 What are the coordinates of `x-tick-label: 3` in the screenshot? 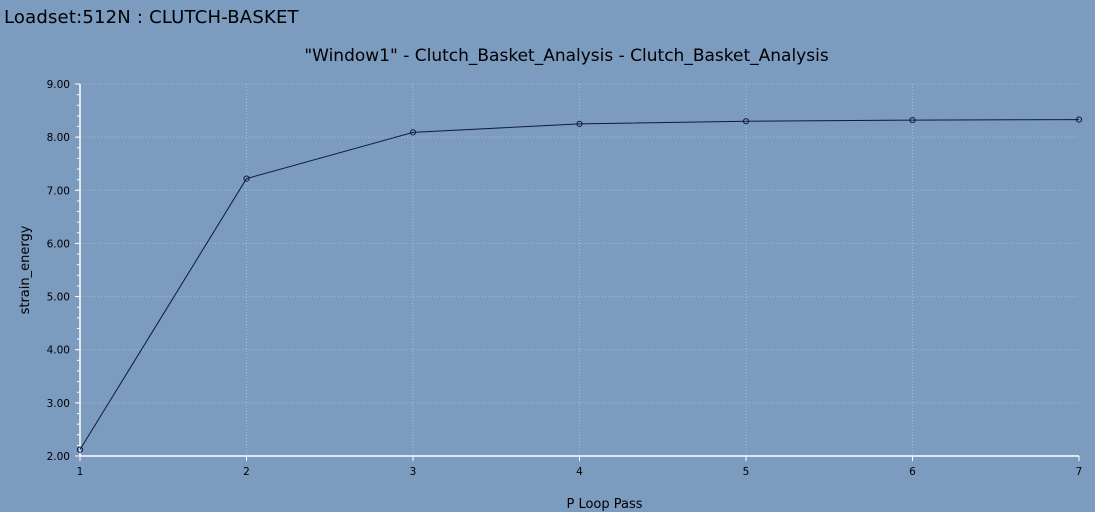 It's located at (413, 472).